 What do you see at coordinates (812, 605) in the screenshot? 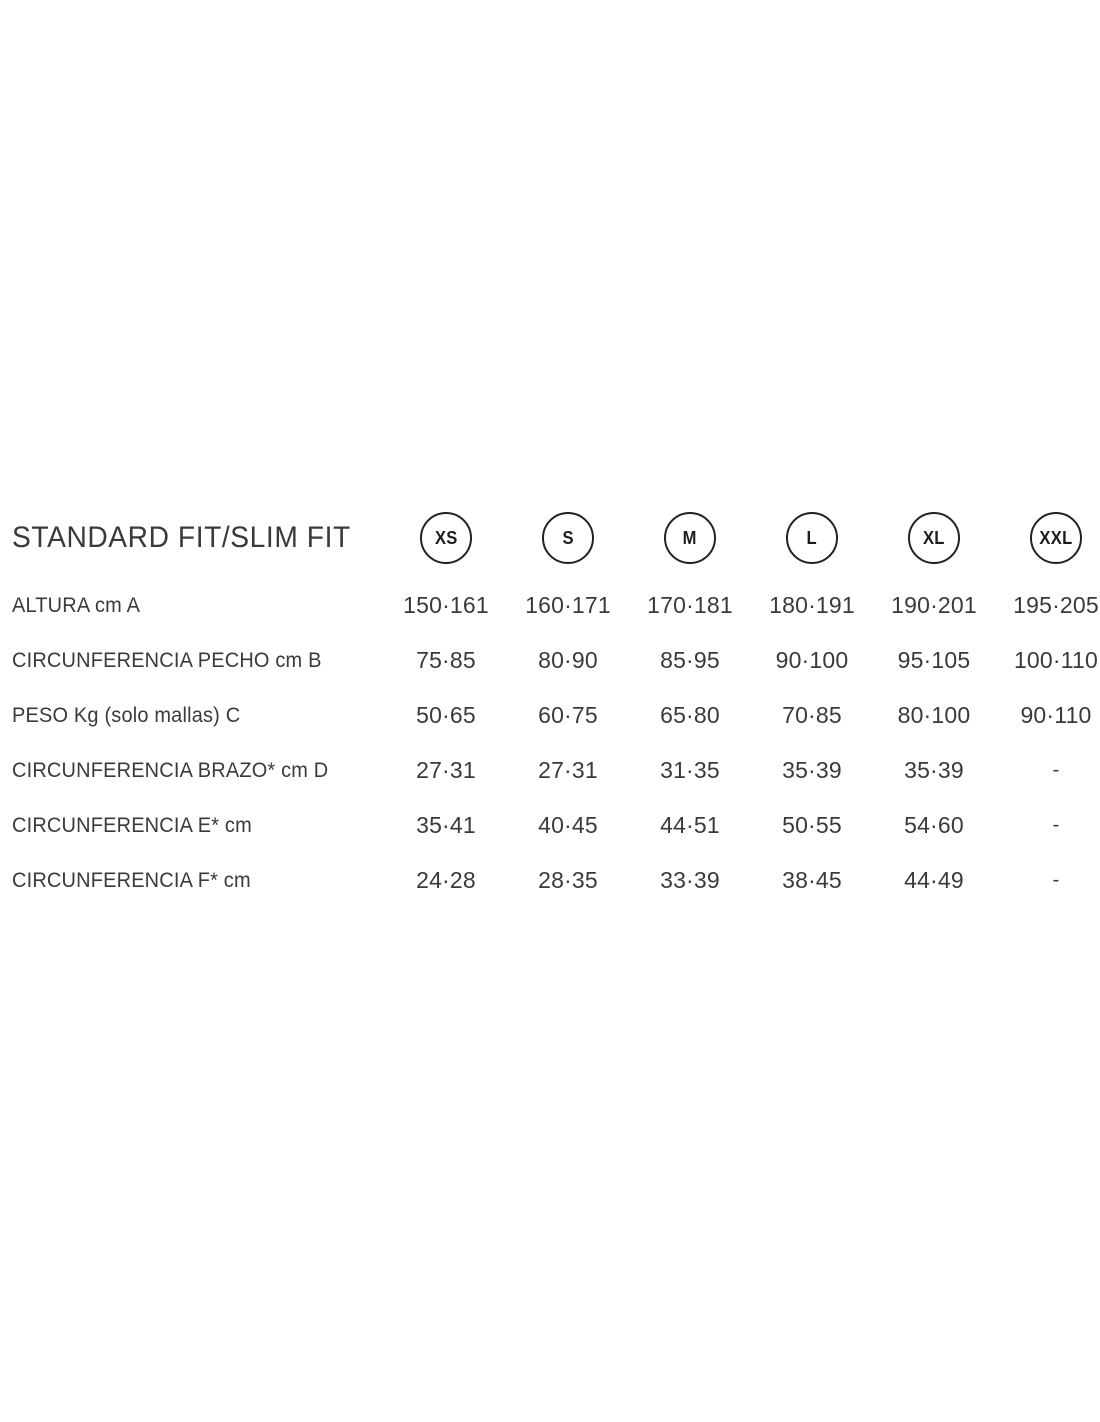
I see `cell-altura-l: 180·191` at bounding box center [812, 605].